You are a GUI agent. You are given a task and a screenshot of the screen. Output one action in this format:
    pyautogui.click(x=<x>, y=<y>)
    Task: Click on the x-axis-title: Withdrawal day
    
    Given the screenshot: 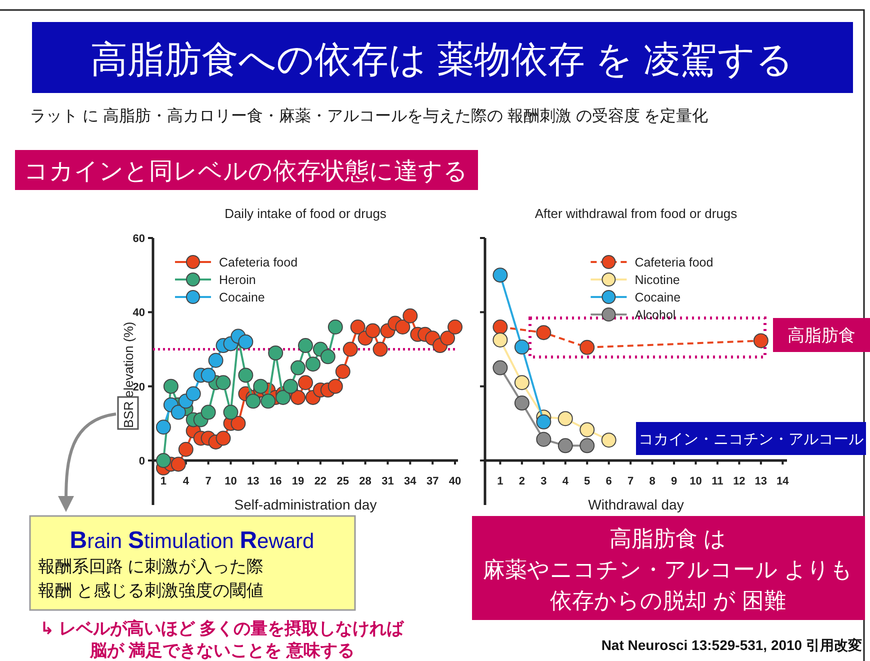 What is the action you would take?
    pyautogui.click(x=636, y=504)
    